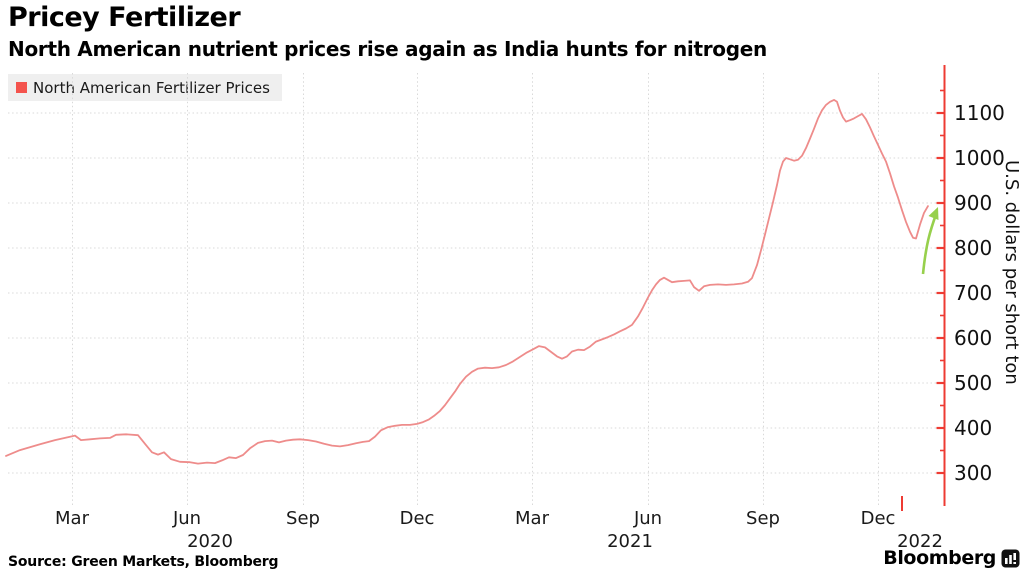  Describe the element at coordinates (939, 558) in the screenshot. I see `bloomberg-wordmark: Bloomberg` at that location.